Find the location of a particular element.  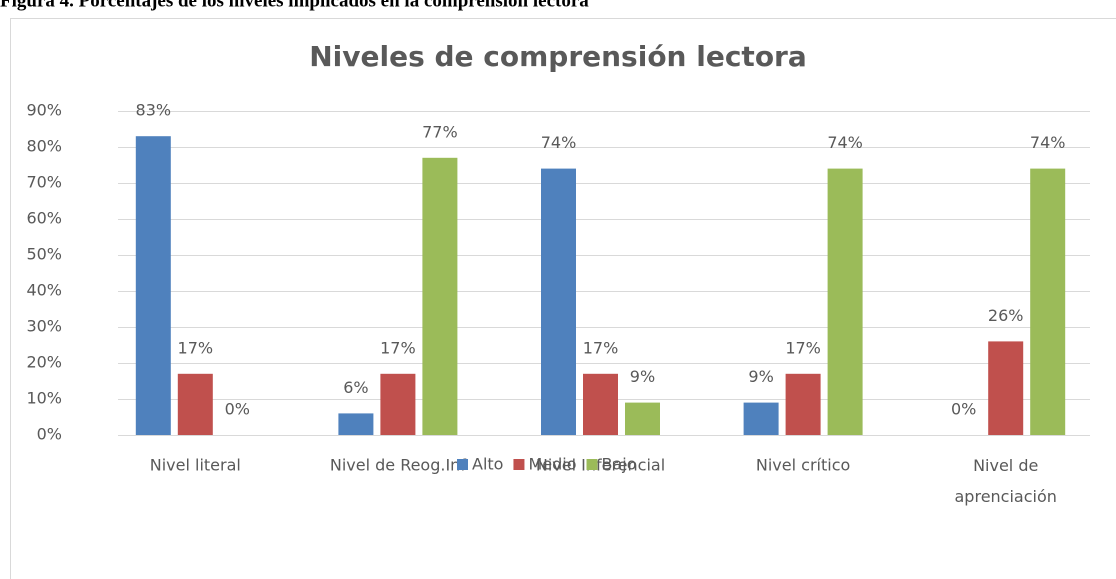

y-tick-label: 30% is located at coordinates (44, 326).